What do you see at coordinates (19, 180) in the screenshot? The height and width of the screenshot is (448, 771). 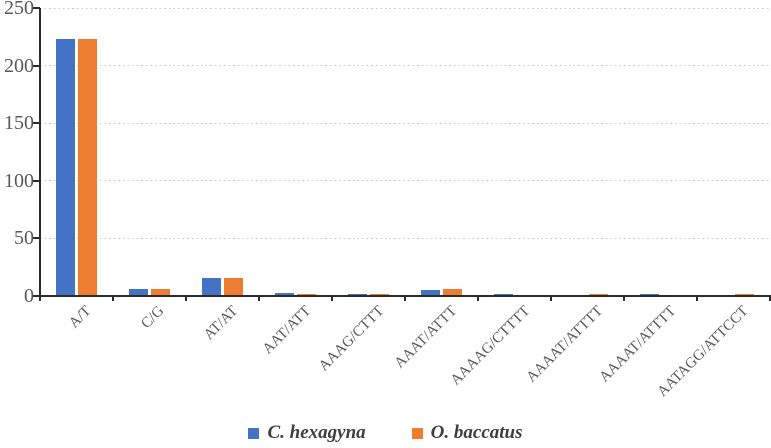 I see `y-axis-label-100: 100` at bounding box center [19, 180].